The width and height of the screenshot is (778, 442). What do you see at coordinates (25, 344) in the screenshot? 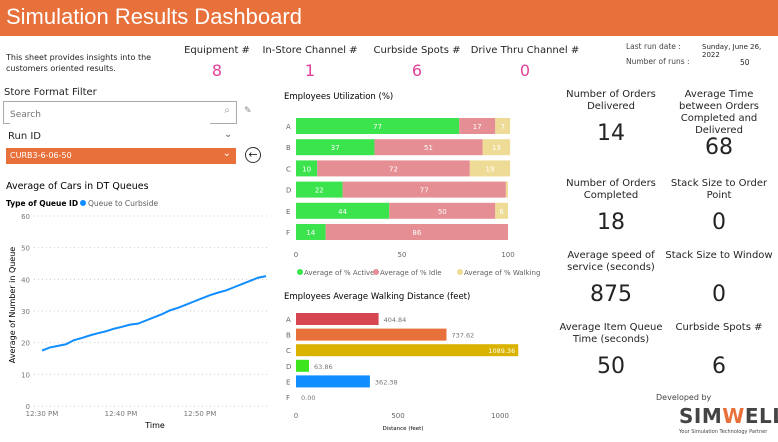
I see `y-tick-label: 20` at bounding box center [25, 344].